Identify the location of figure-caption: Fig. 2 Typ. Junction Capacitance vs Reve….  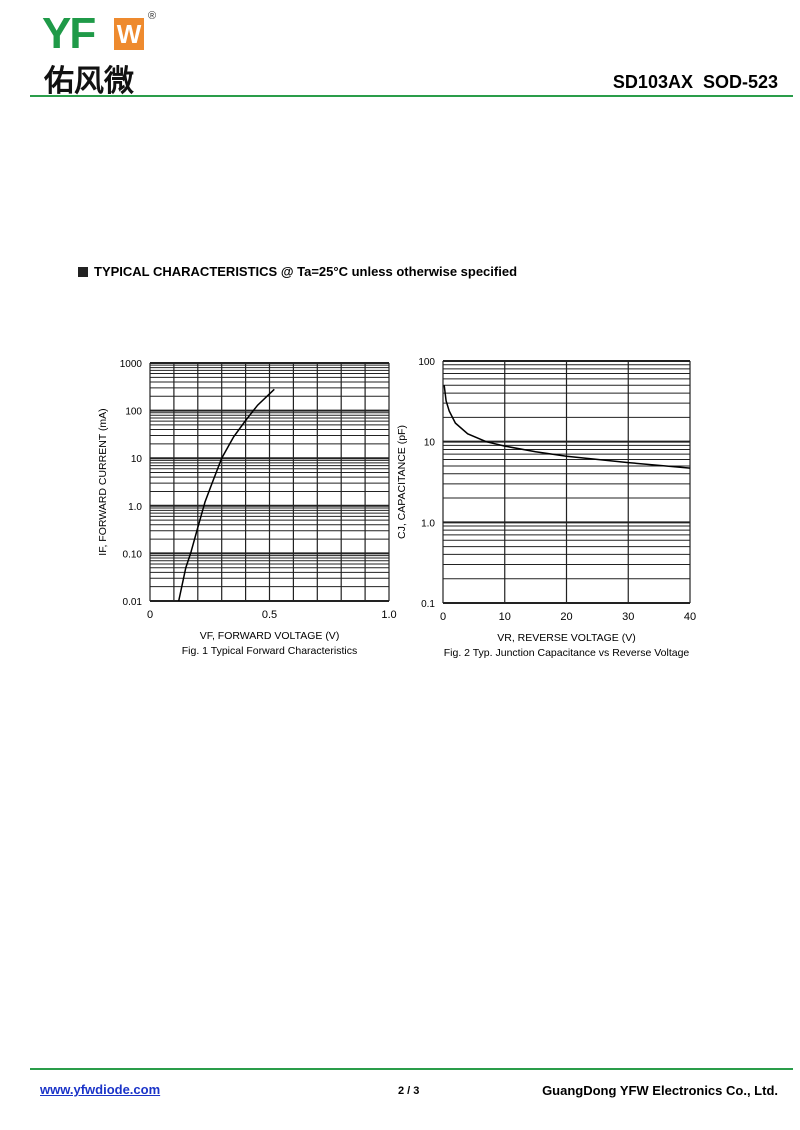
(567, 653).